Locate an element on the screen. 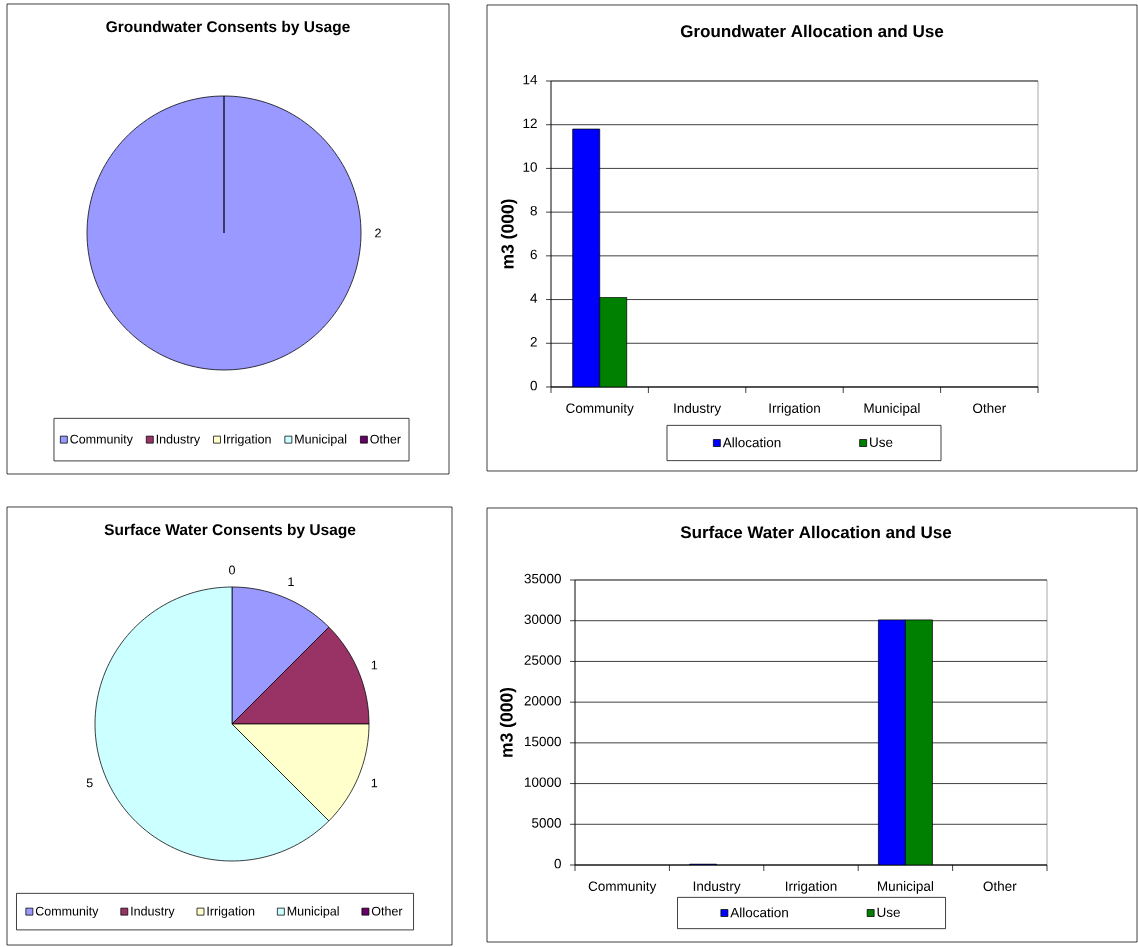 This screenshot has width=1138, height=947. y-tick-label: 30000 is located at coordinates (542, 619).